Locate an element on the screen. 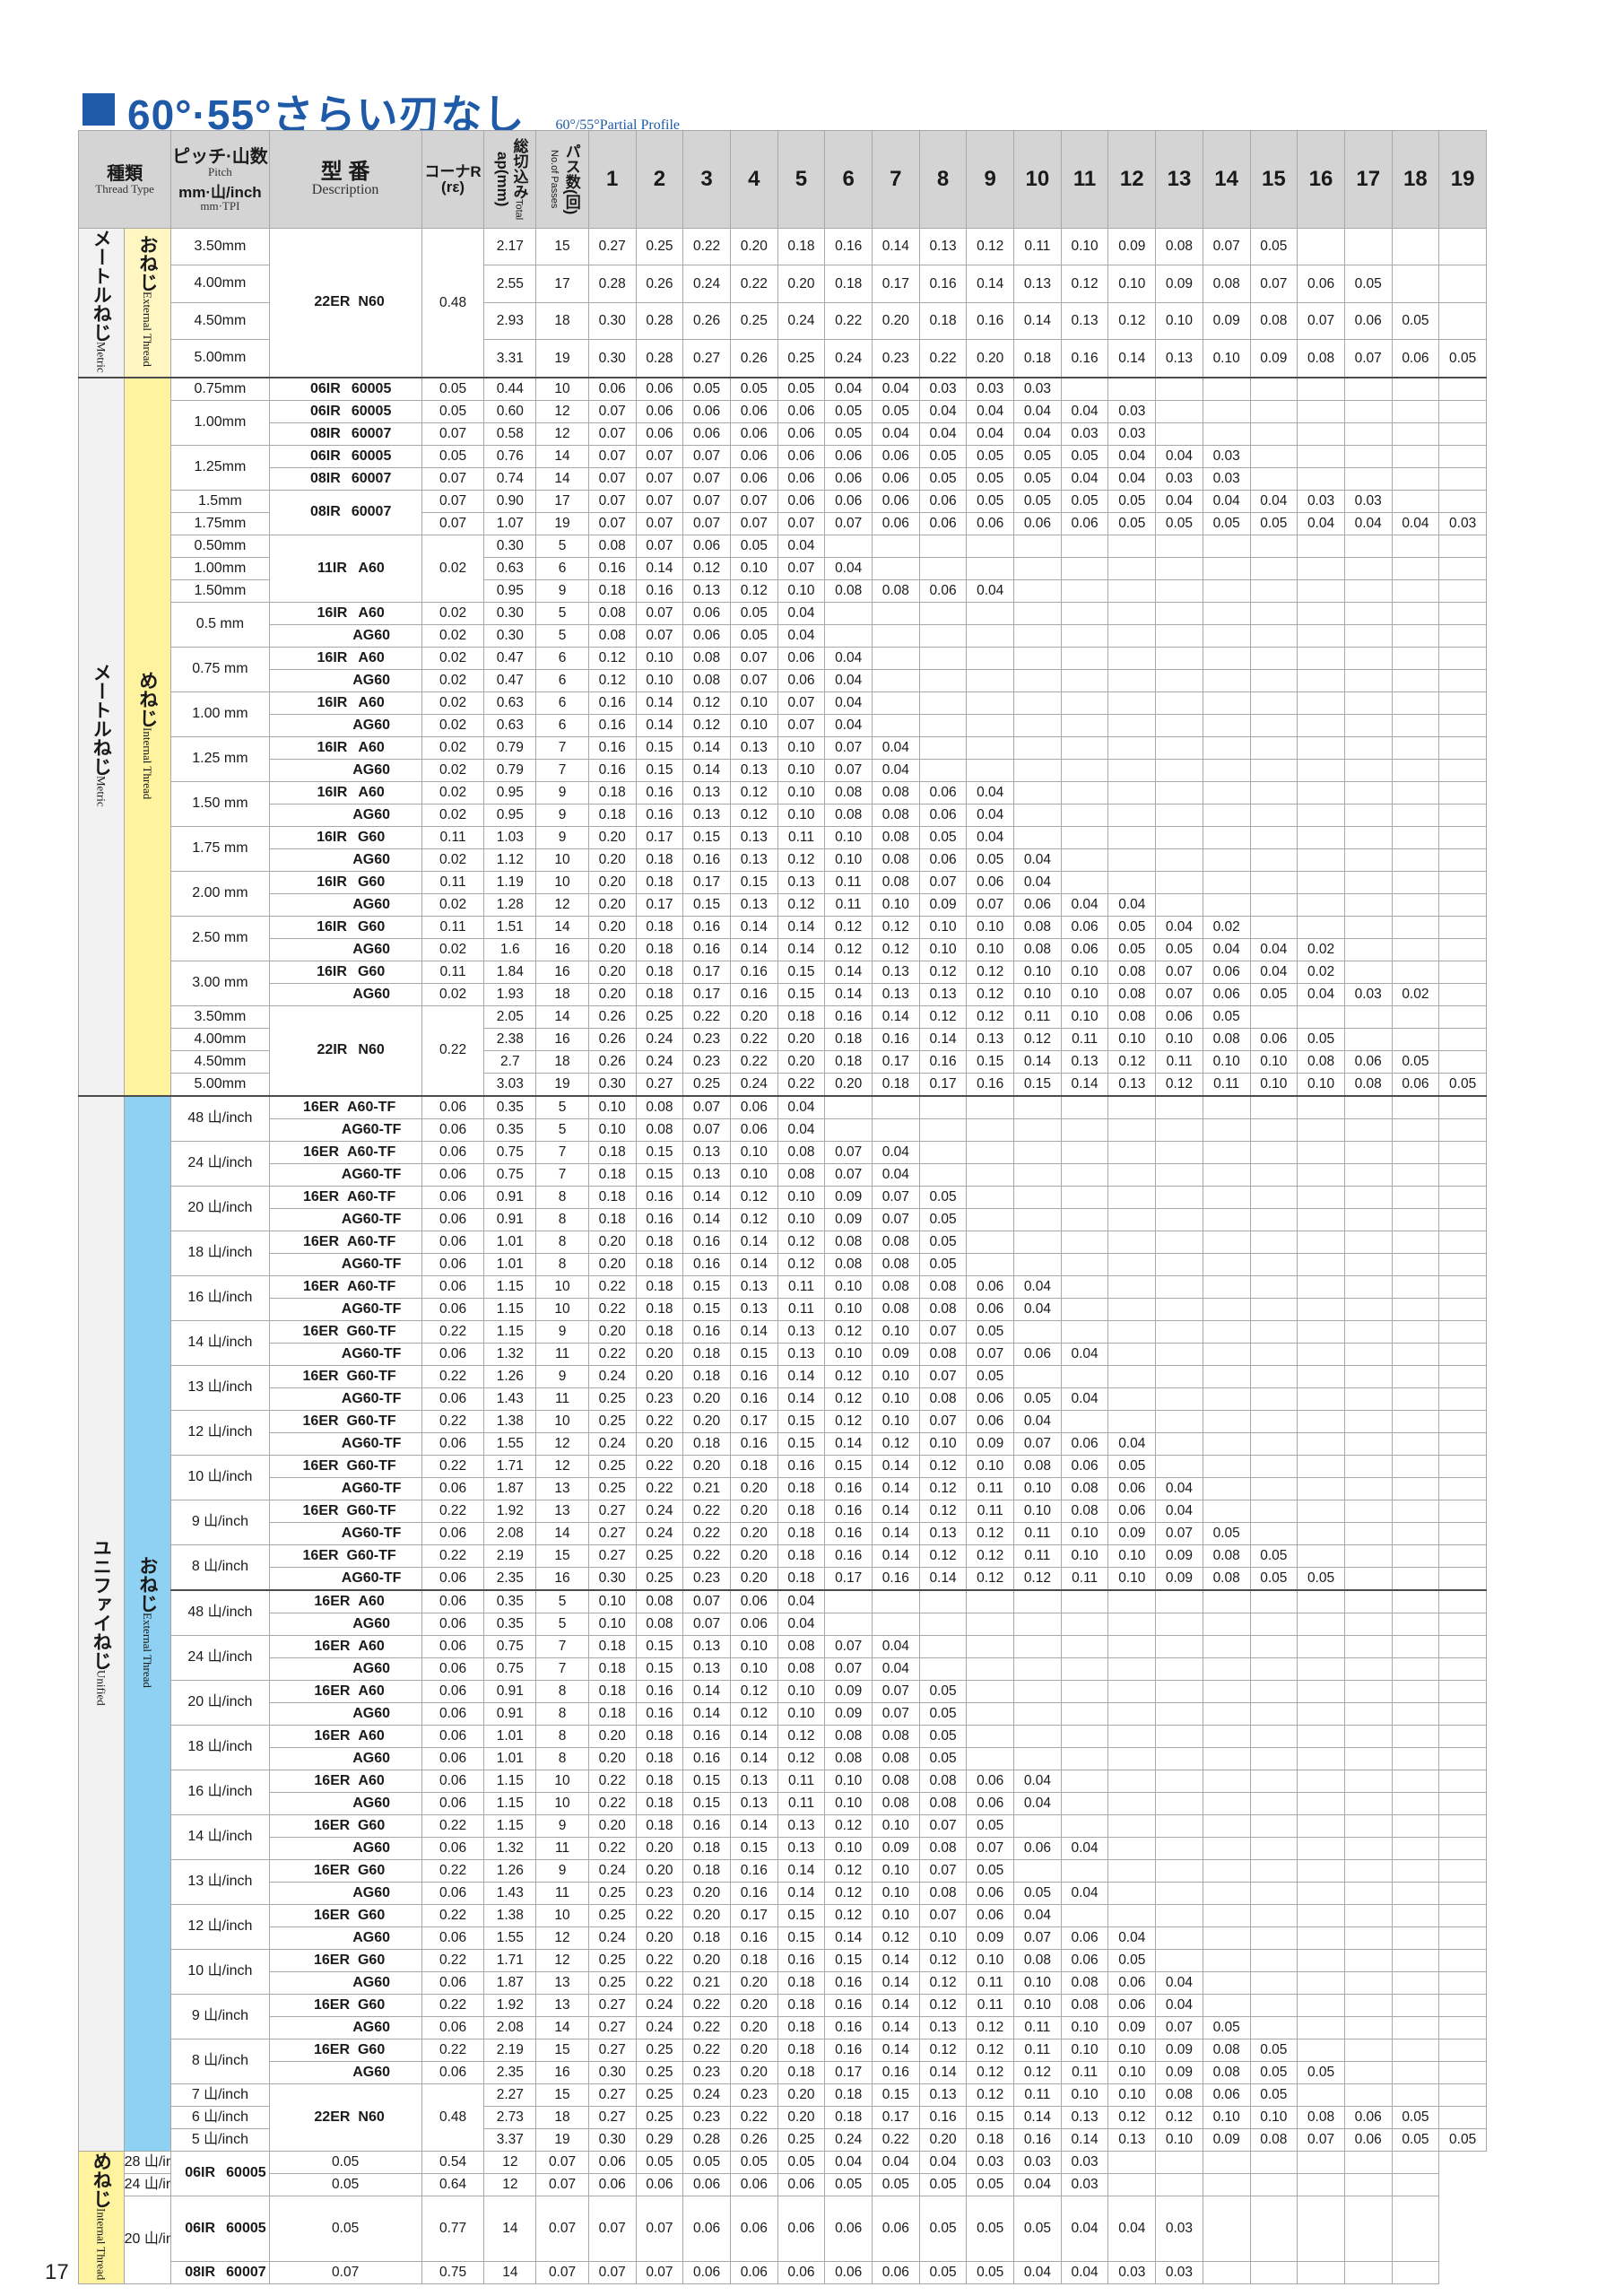  category-metric: メートルねじMetric is located at coordinates (101, 302).